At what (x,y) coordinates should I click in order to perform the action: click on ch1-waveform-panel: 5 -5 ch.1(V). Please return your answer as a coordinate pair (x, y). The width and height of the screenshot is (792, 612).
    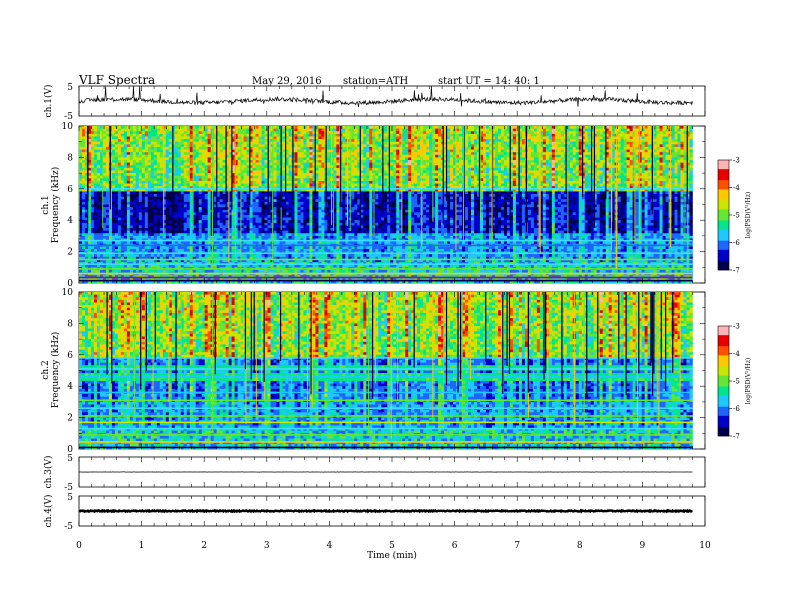
    Looking at the image, I should click on (374, 102).